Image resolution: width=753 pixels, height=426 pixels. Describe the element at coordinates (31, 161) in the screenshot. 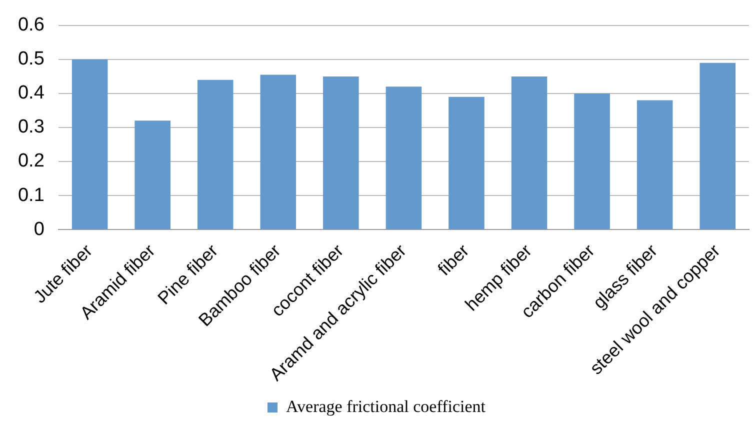

I see `y-tick-label: 0.2` at that location.